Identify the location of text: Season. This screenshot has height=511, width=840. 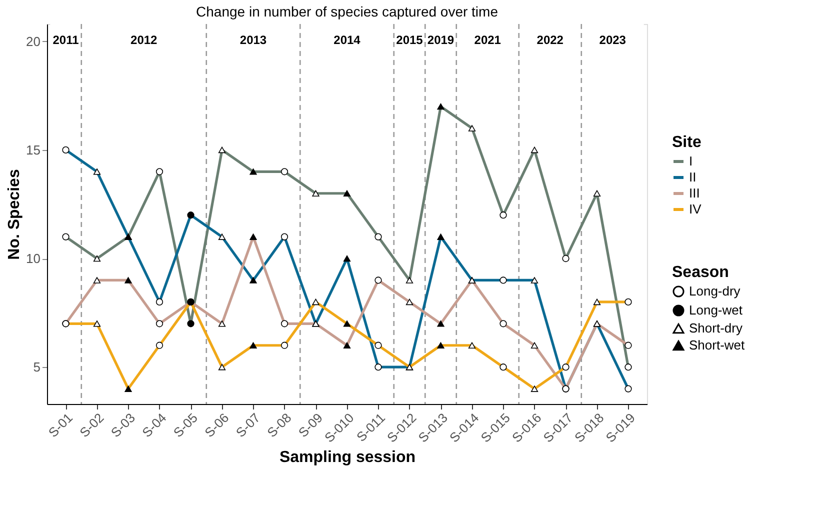
(700, 272).